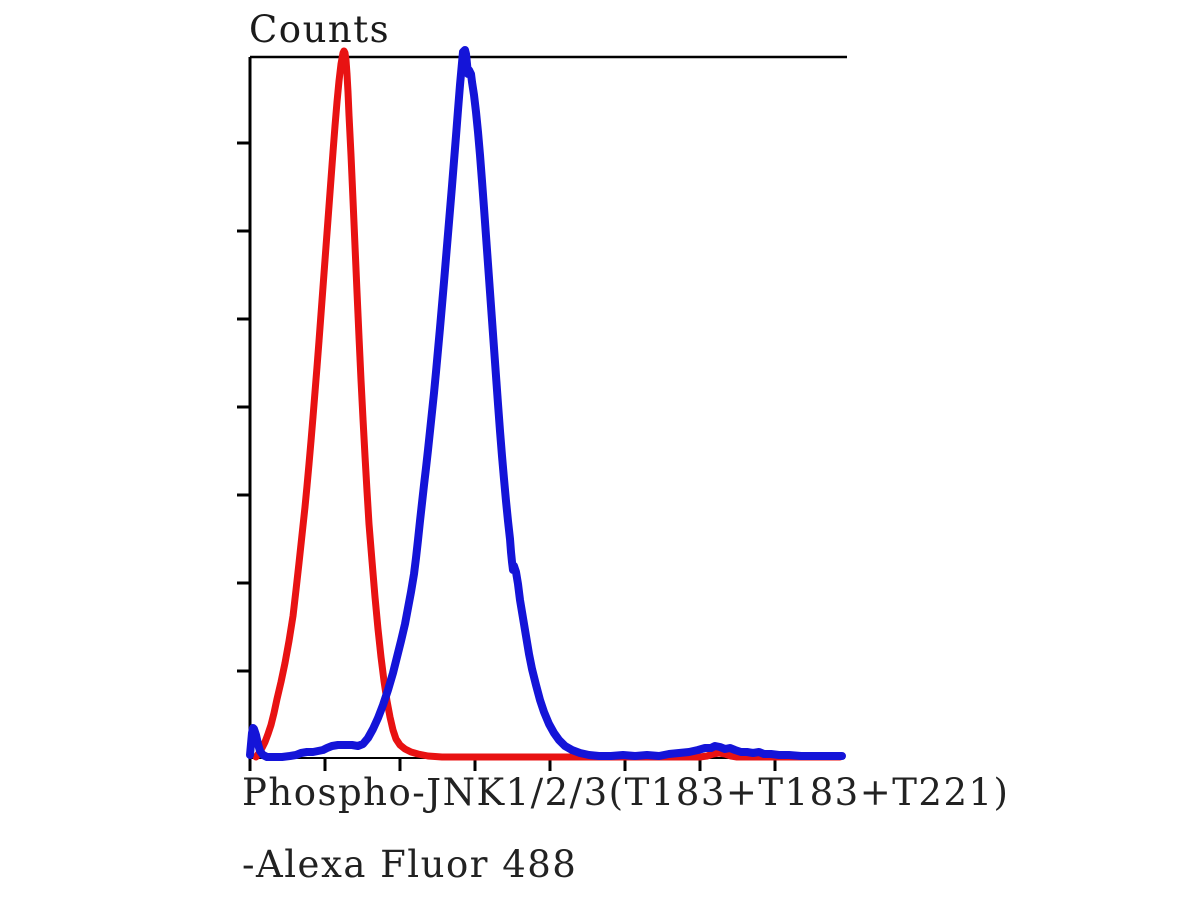 This screenshot has height=900, width=1200. I want to click on x-axis-title-line1: Phospho-JNK1/2/3(T183+T183+T221), so click(626, 792).